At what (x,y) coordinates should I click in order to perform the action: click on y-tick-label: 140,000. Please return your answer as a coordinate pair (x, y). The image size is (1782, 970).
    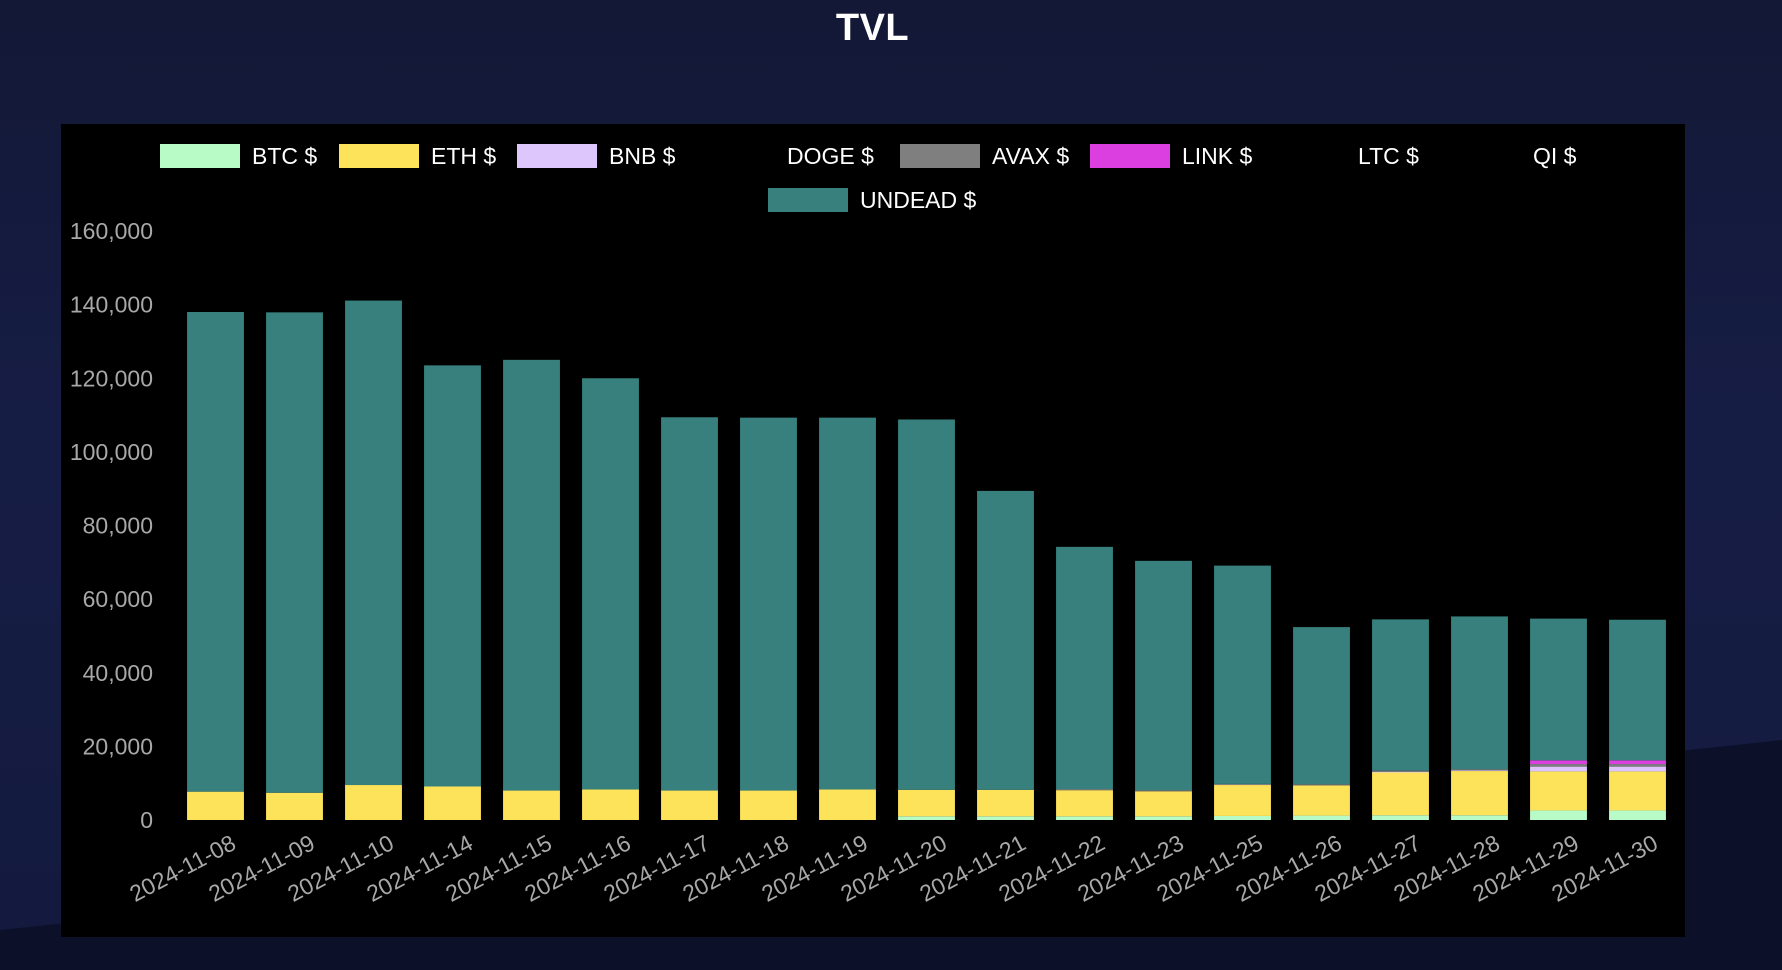
    Looking at the image, I should click on (111, 305).